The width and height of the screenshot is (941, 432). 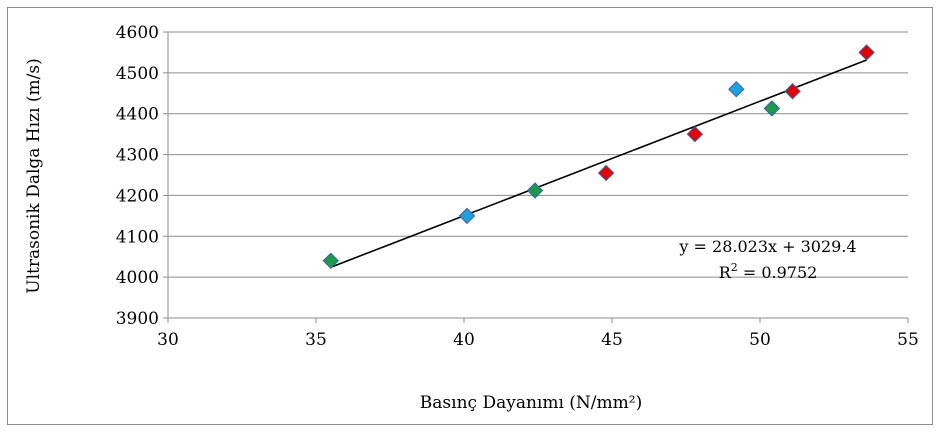 I want to click on x-tick-label: 40, so click(x=464, y=340).